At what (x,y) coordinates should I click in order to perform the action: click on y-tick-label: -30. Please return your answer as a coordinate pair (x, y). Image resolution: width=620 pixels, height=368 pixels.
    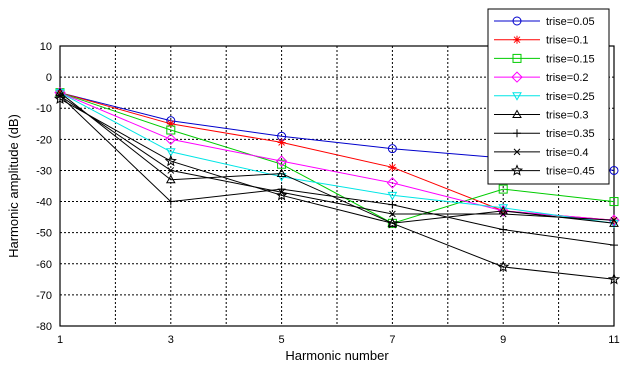
    Looking at the image, I should click on (44, 171).